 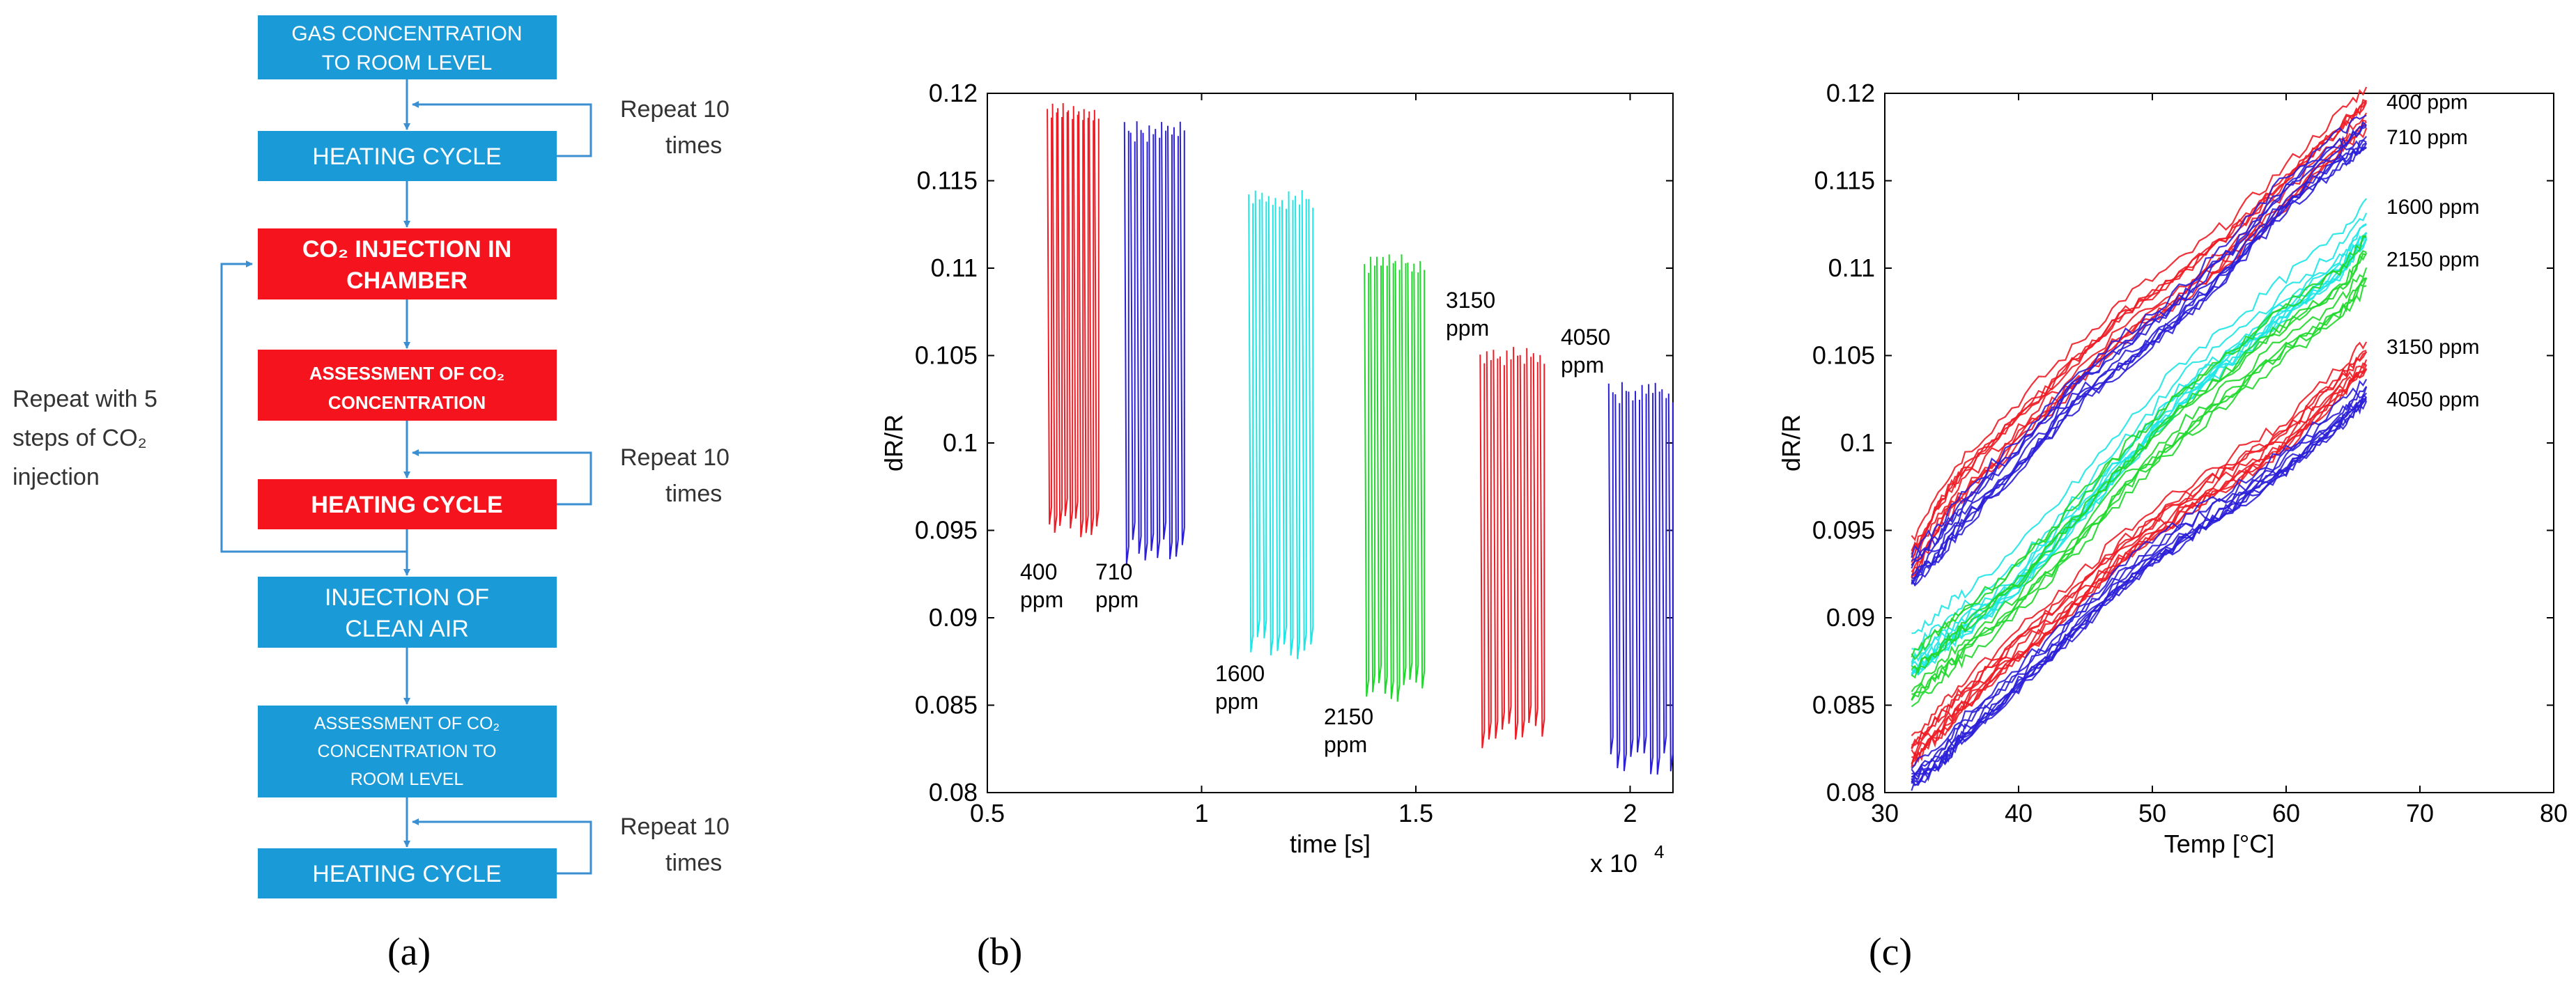 I want to click on repeat-label-1-line1: Repeat 10, so click(x=675, y=109).